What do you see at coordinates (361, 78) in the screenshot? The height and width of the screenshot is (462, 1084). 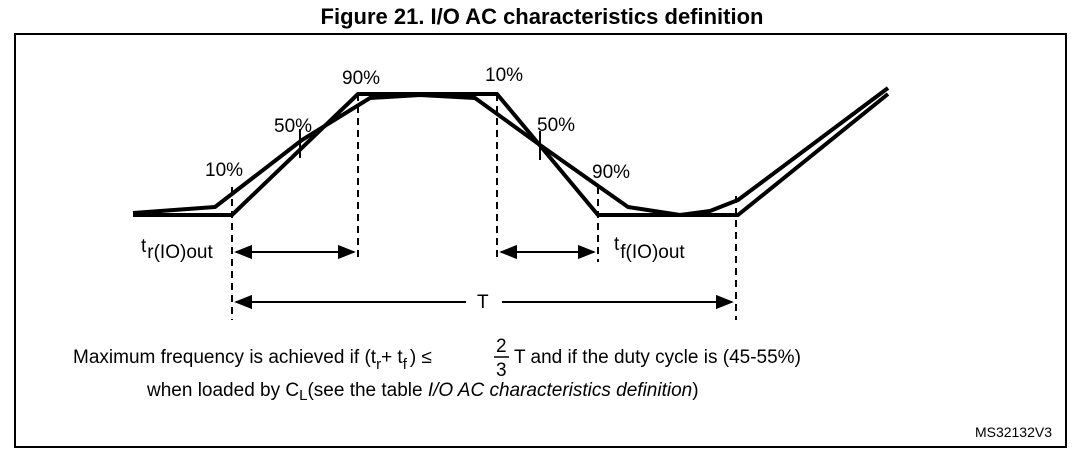 I see `rise-90-label: 90%` at bounding box center [361, 78].